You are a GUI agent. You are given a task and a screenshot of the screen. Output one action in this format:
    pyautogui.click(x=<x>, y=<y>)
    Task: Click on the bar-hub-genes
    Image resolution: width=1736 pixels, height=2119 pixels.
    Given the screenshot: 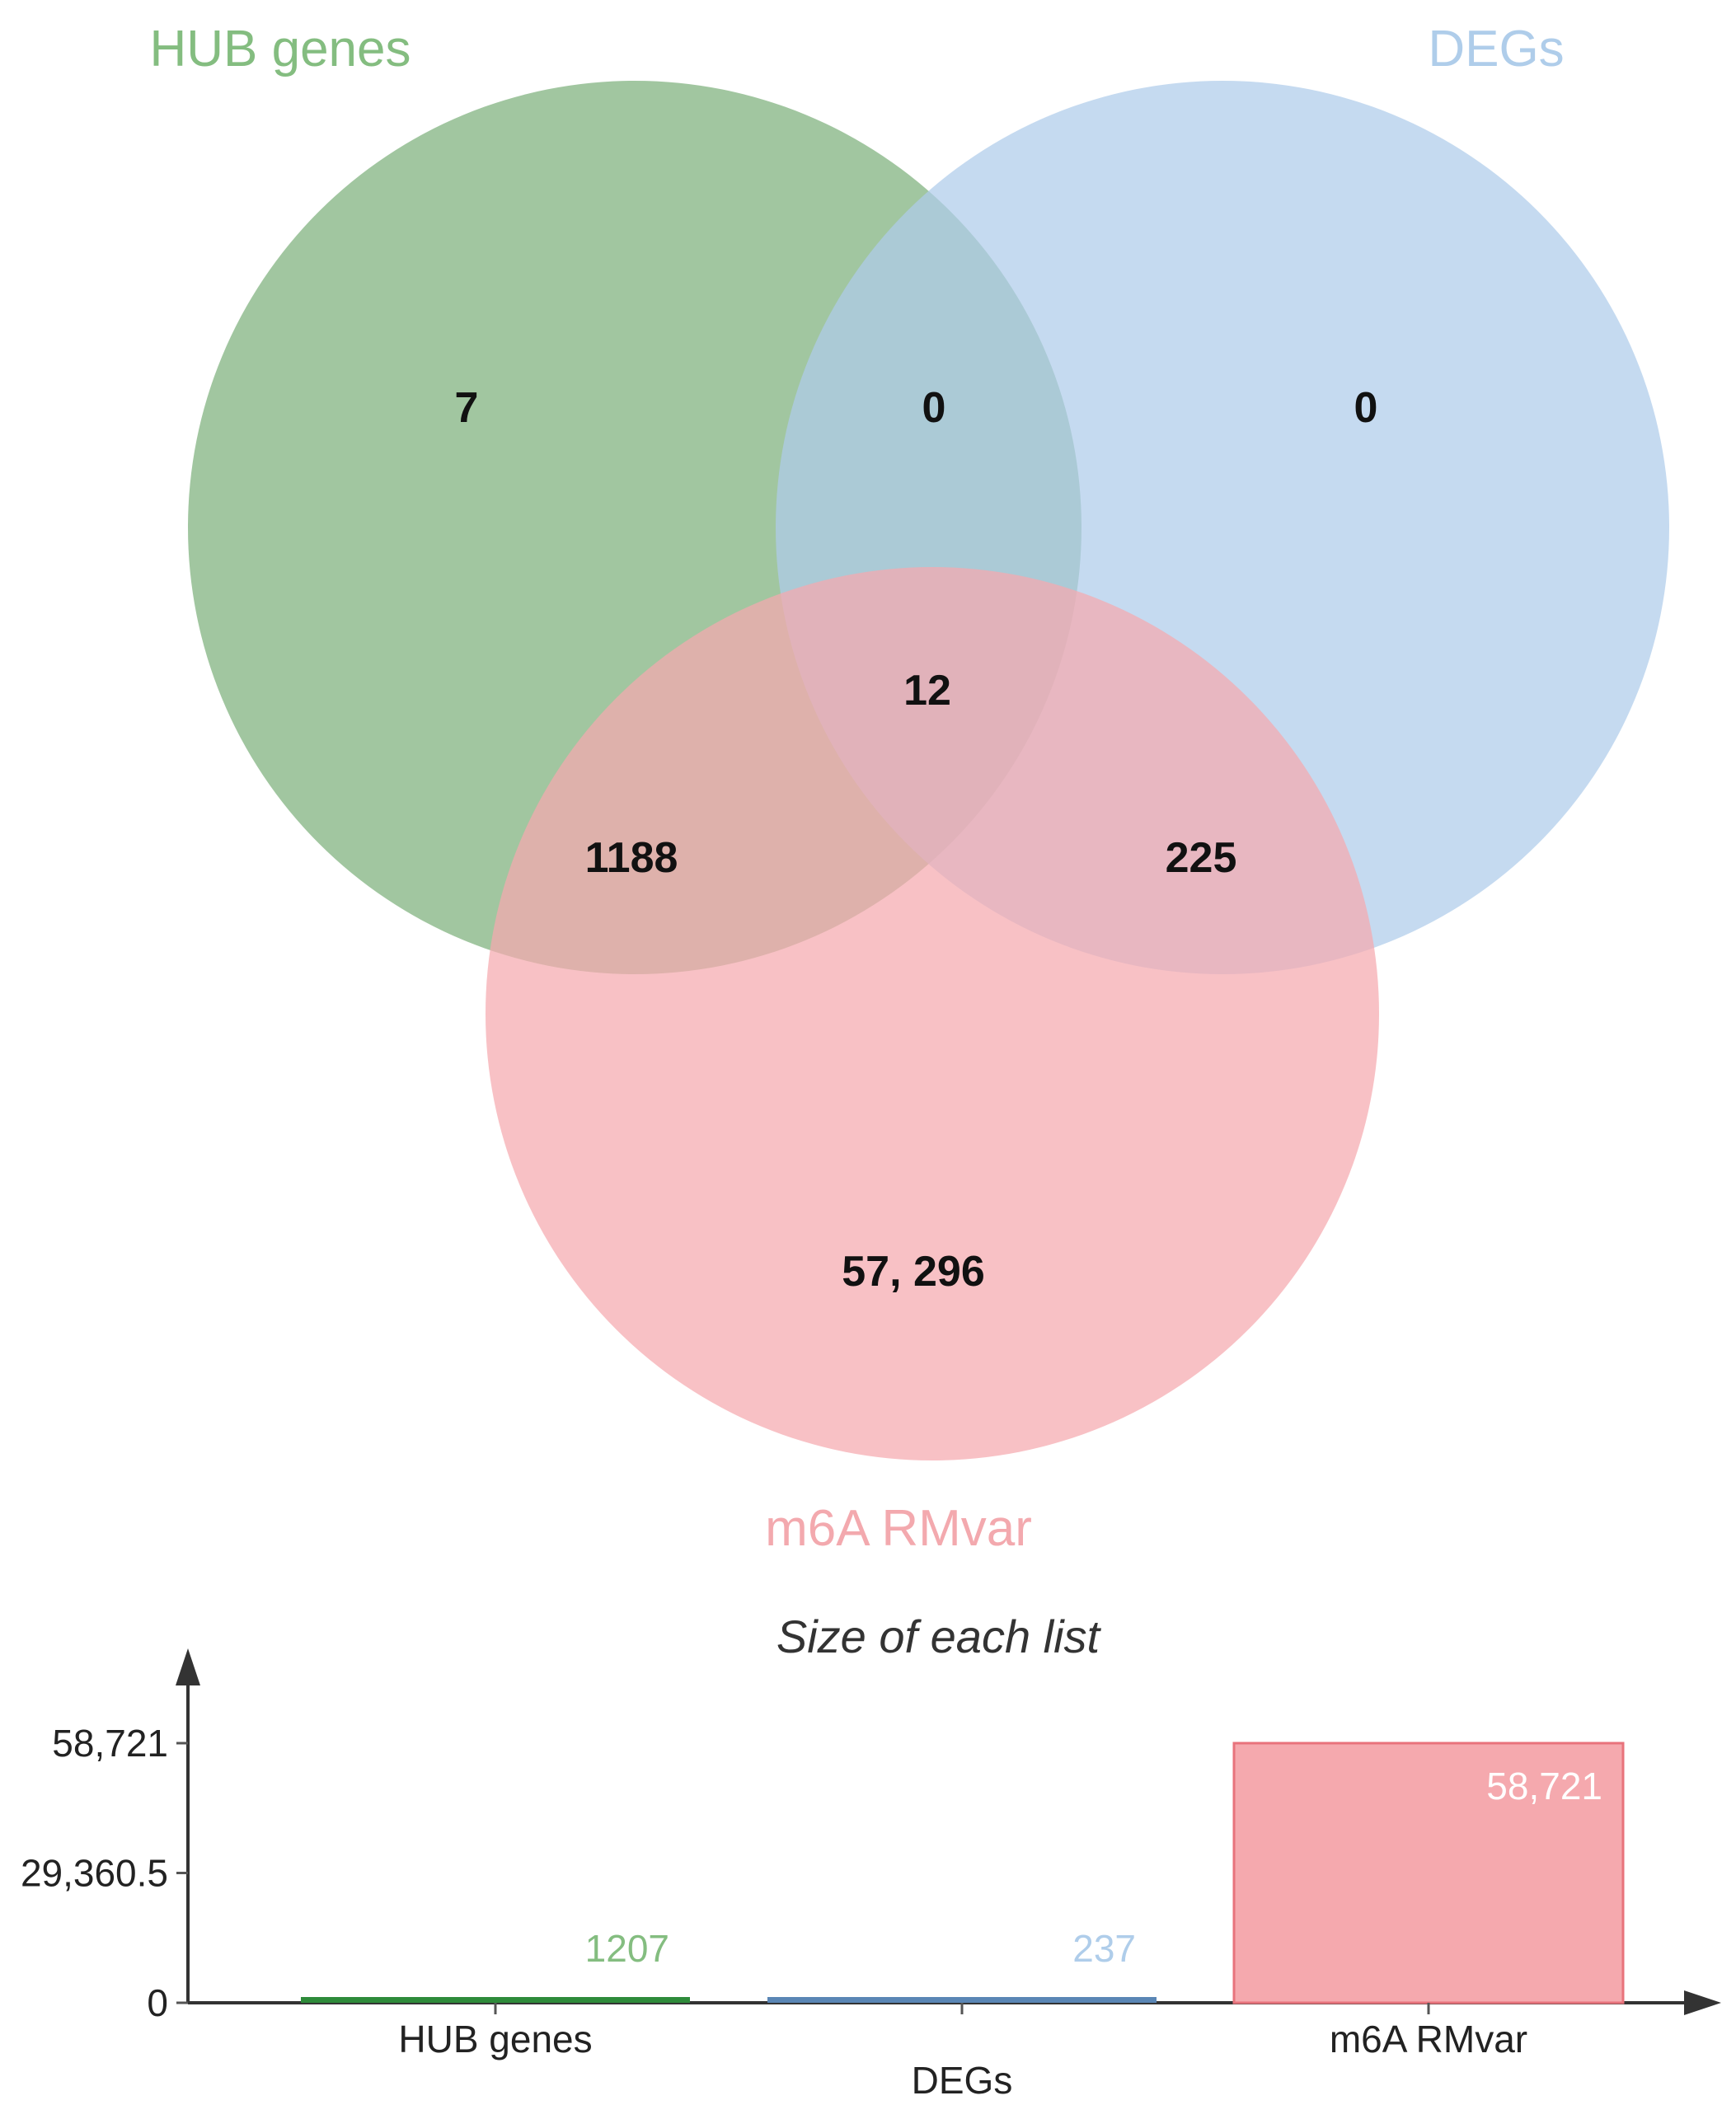 What is the action you would take?
    pyautogui.click(x=495, y=2000)
    